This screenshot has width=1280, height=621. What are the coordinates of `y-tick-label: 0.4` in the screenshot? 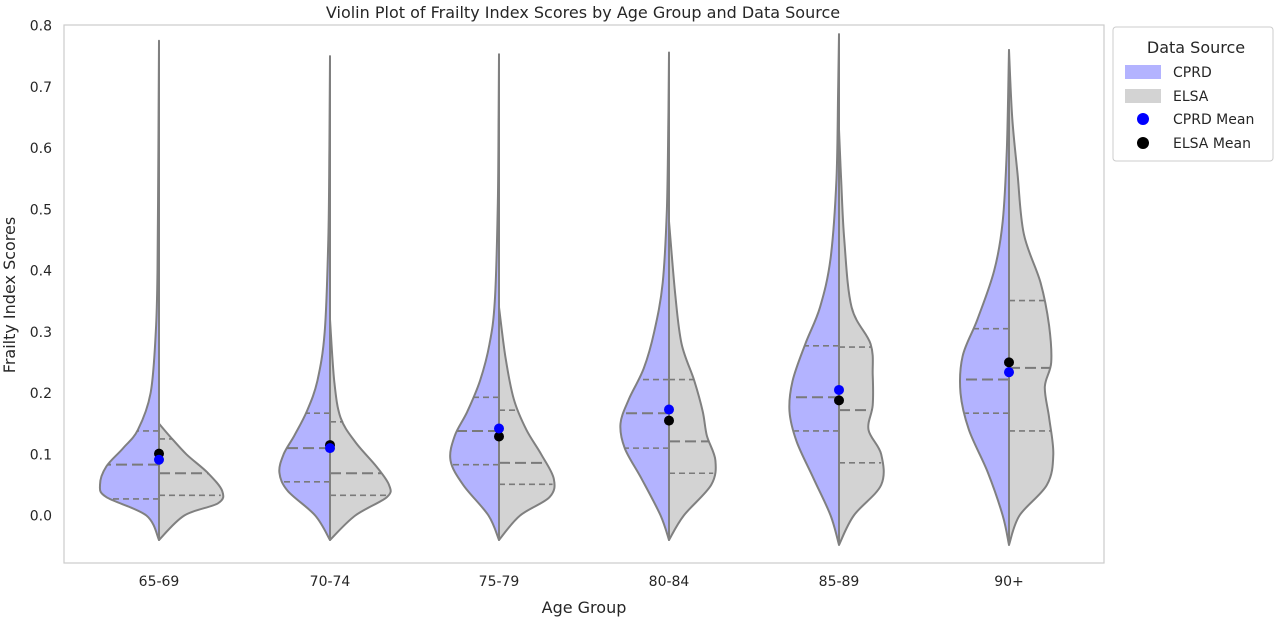 It's located at (41, 272).